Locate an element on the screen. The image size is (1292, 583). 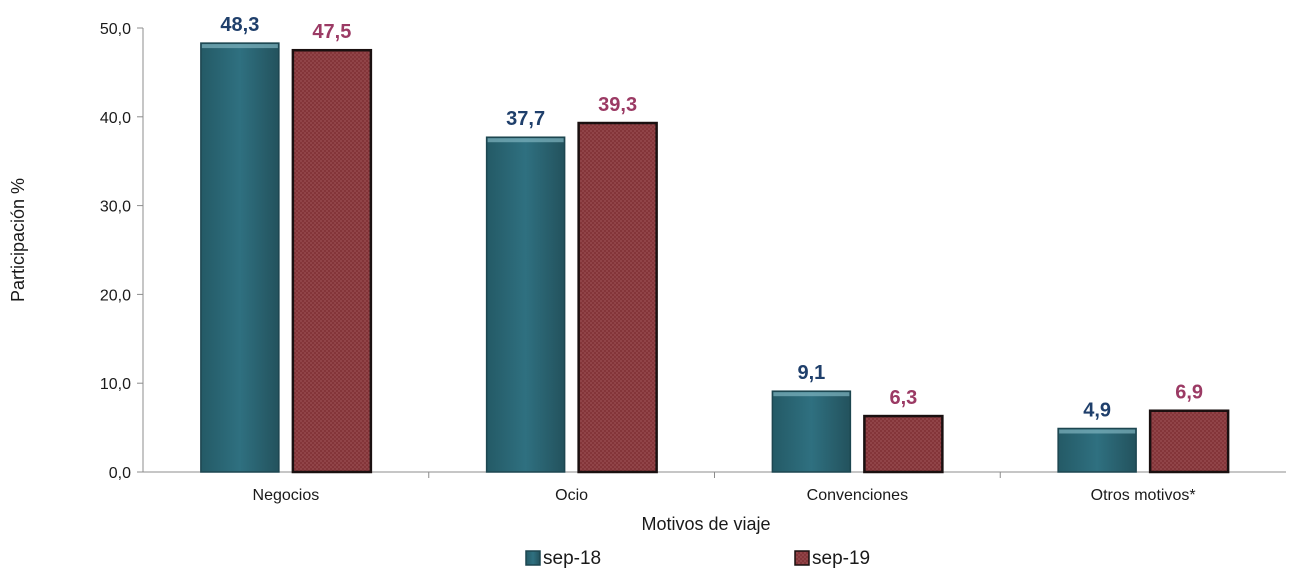
y-tick-label: 40,0 is located at coordinates (115, 118).